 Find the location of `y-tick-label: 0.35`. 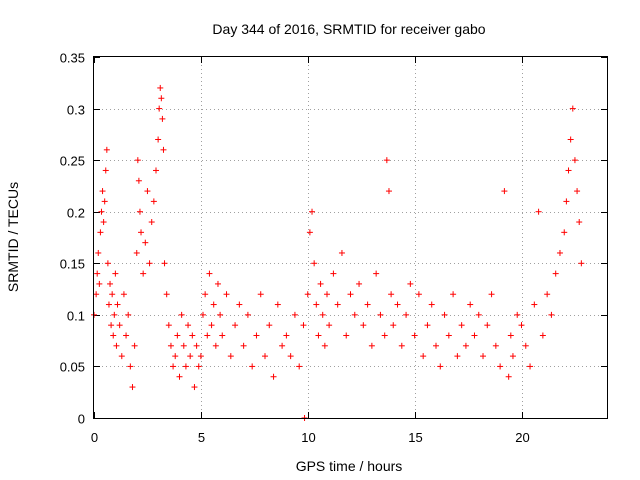

y-tick-label: 0.35 is located at coordinates (72, 58).